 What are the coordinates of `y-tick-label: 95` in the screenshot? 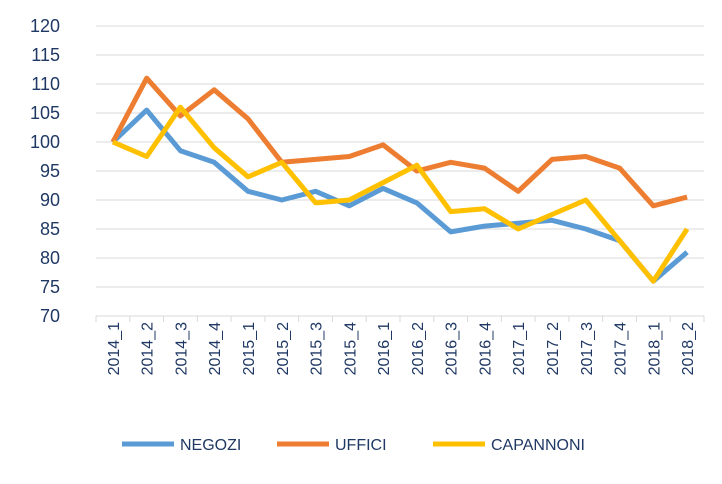 It's located at (50, 171).